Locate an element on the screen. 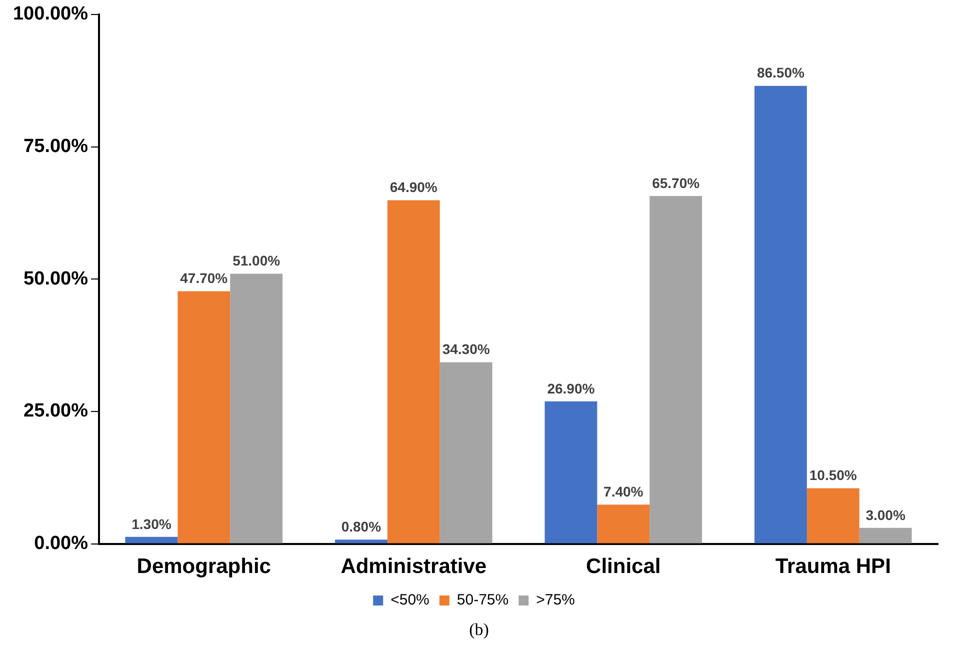 This screenshot has width=958, height=651. data-label: 0.80% is located at coordinates (361, 526).